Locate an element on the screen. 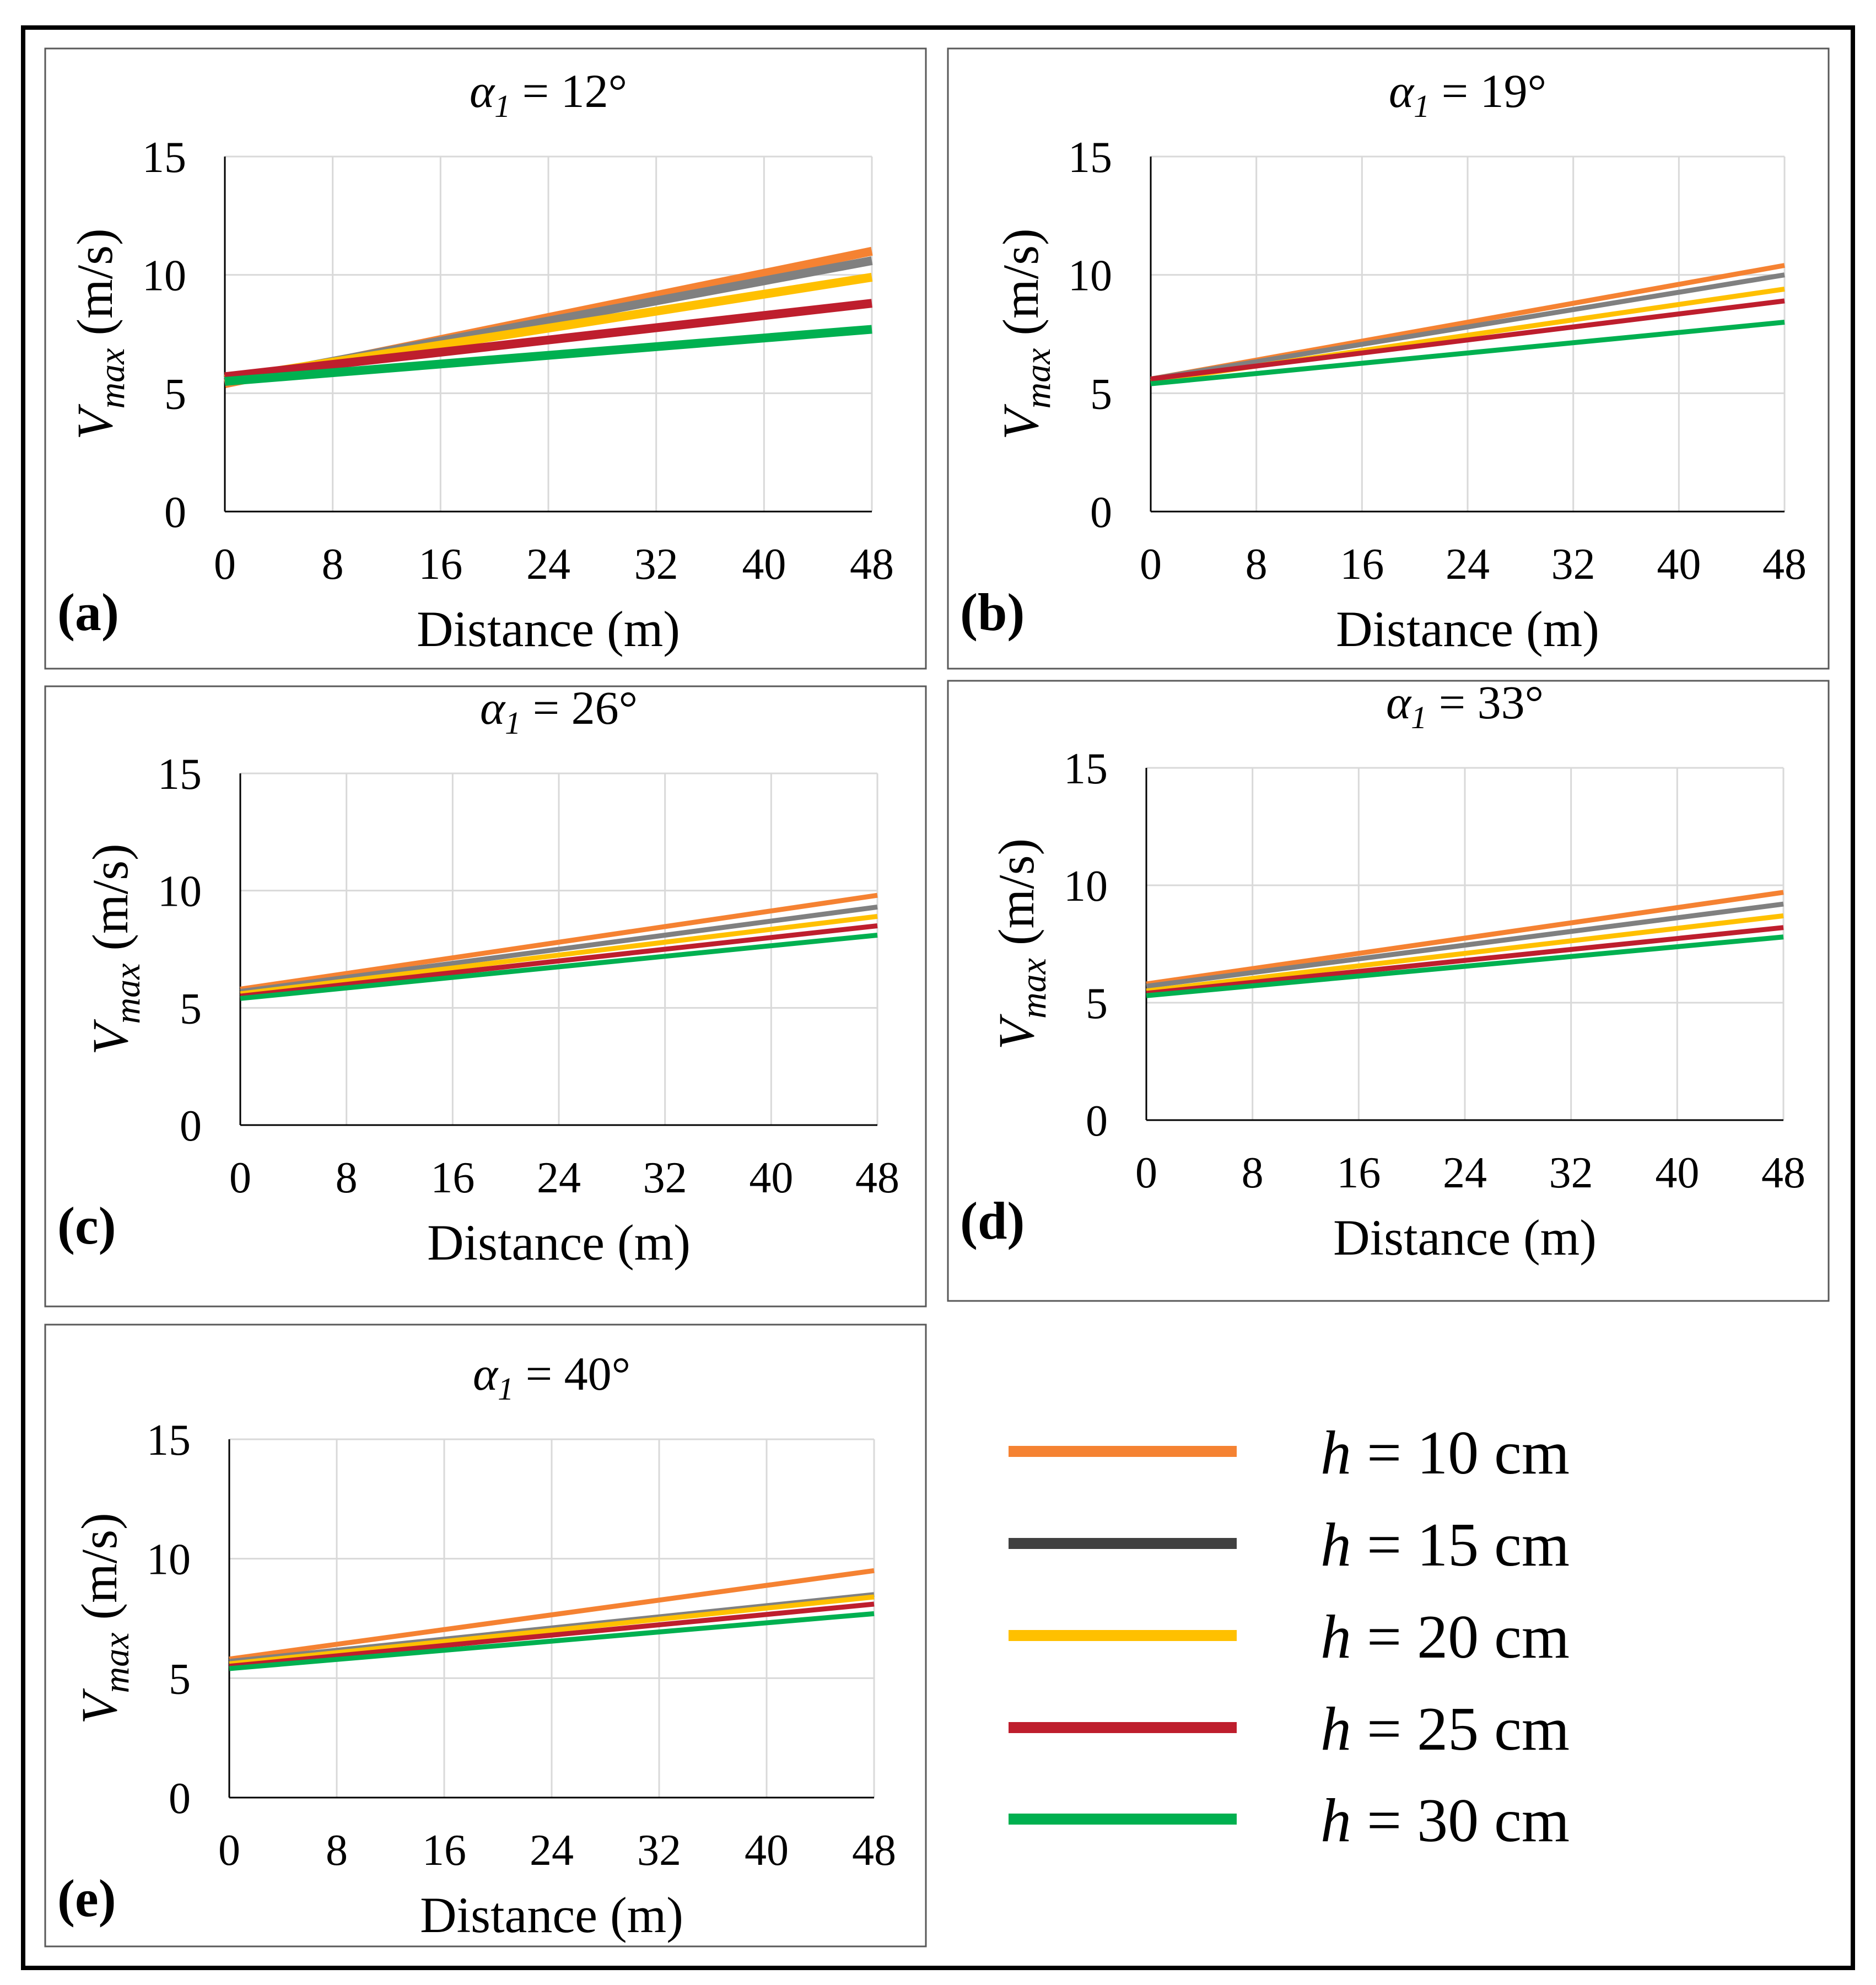 The height and width of the screenshot is (1985, 1876). legend-label: h = 20 cm is located at coordinates (1445, 1637).